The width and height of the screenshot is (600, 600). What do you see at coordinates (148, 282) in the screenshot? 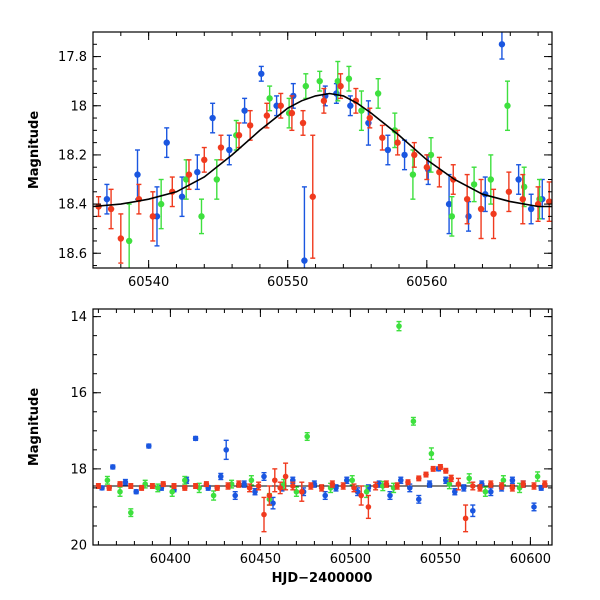
I see `x-tick-label: 60540` at bounding box center [148, 282].